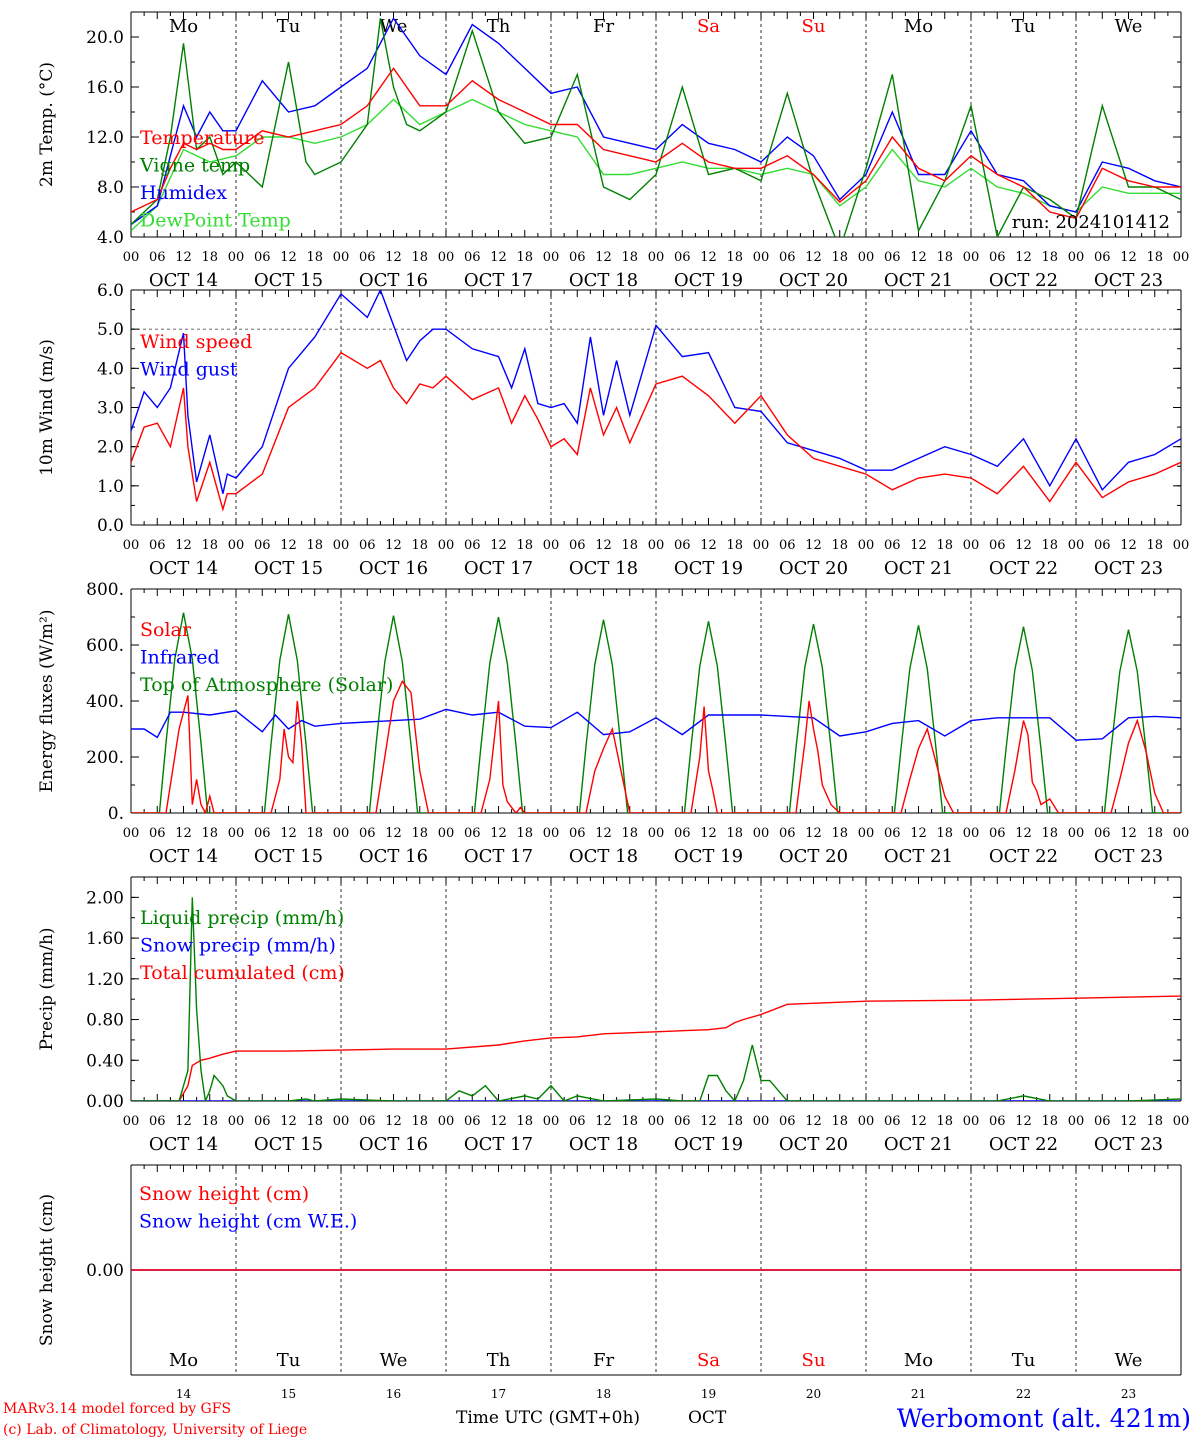  I want to click on weekday-label: Mo, so click(918, 26).